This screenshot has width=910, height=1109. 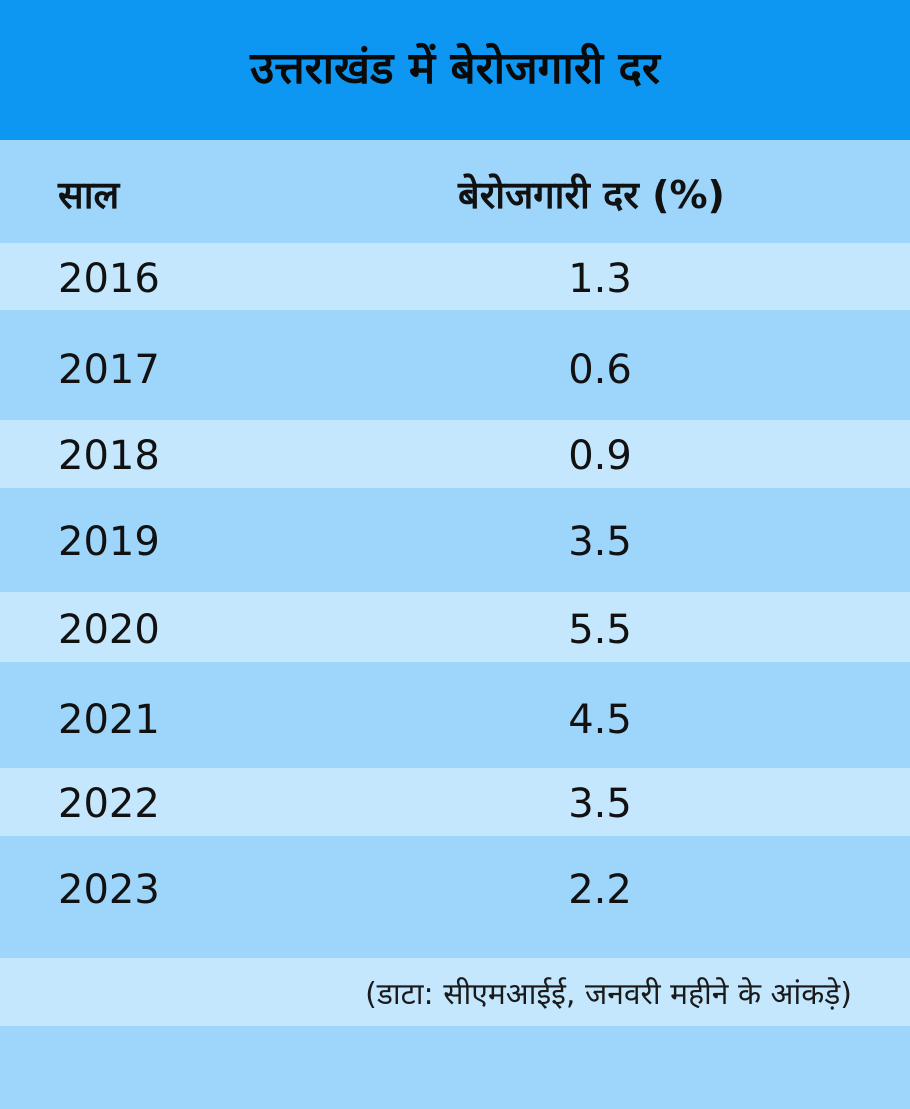 What do you see at coordinates (600, 279) in the screenshot?
I see `rate-cell: 1.3` at bounding box center [600, 279].